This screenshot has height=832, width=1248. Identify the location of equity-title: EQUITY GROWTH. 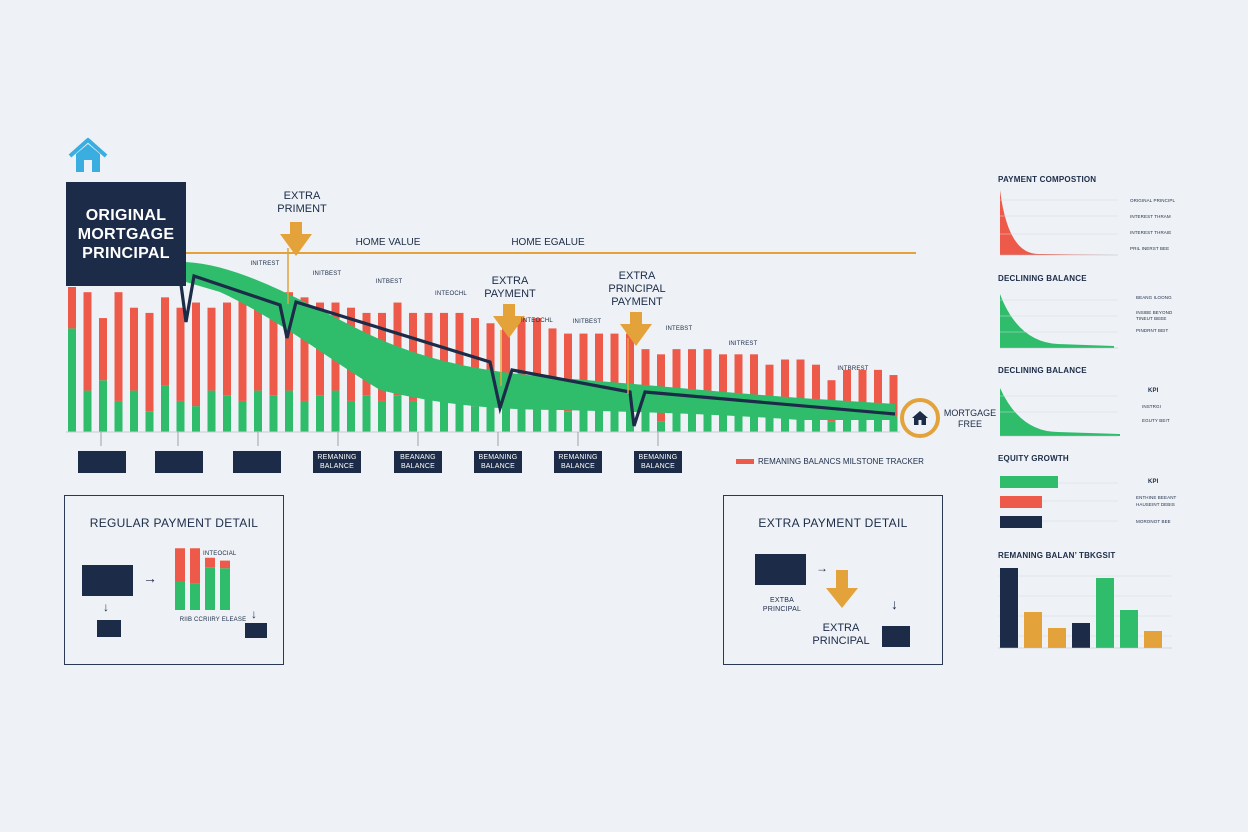
(1033, 458).